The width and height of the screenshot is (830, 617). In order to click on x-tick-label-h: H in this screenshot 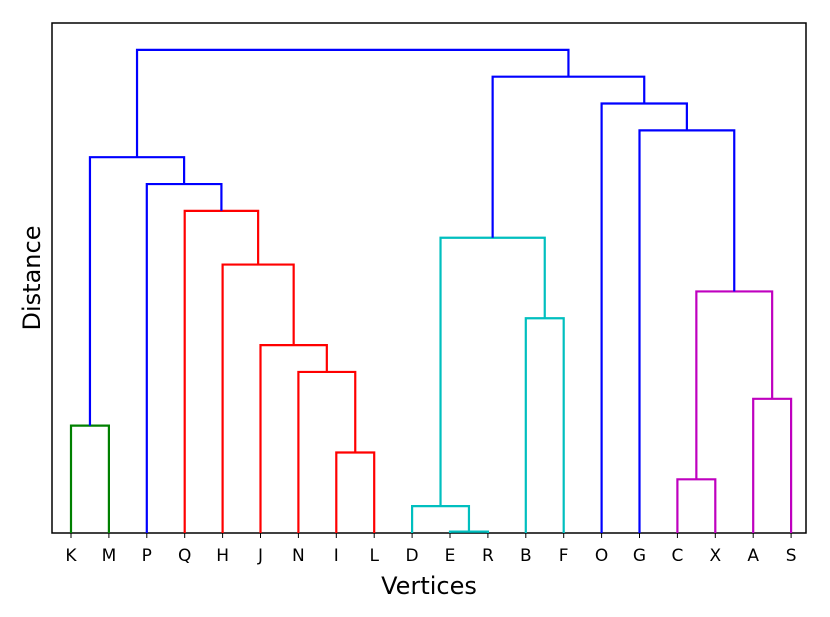, I will do `click(222, 556)`.